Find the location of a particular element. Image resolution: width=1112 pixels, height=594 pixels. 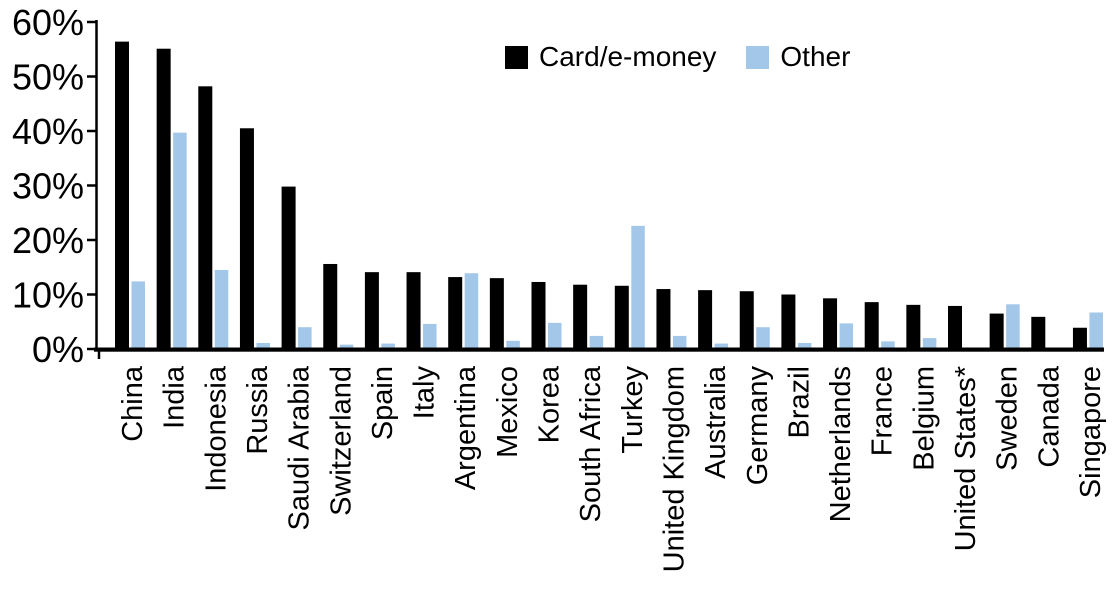

legend-label-card-e-money: Card/e-money is located at coordinates (628, 56).